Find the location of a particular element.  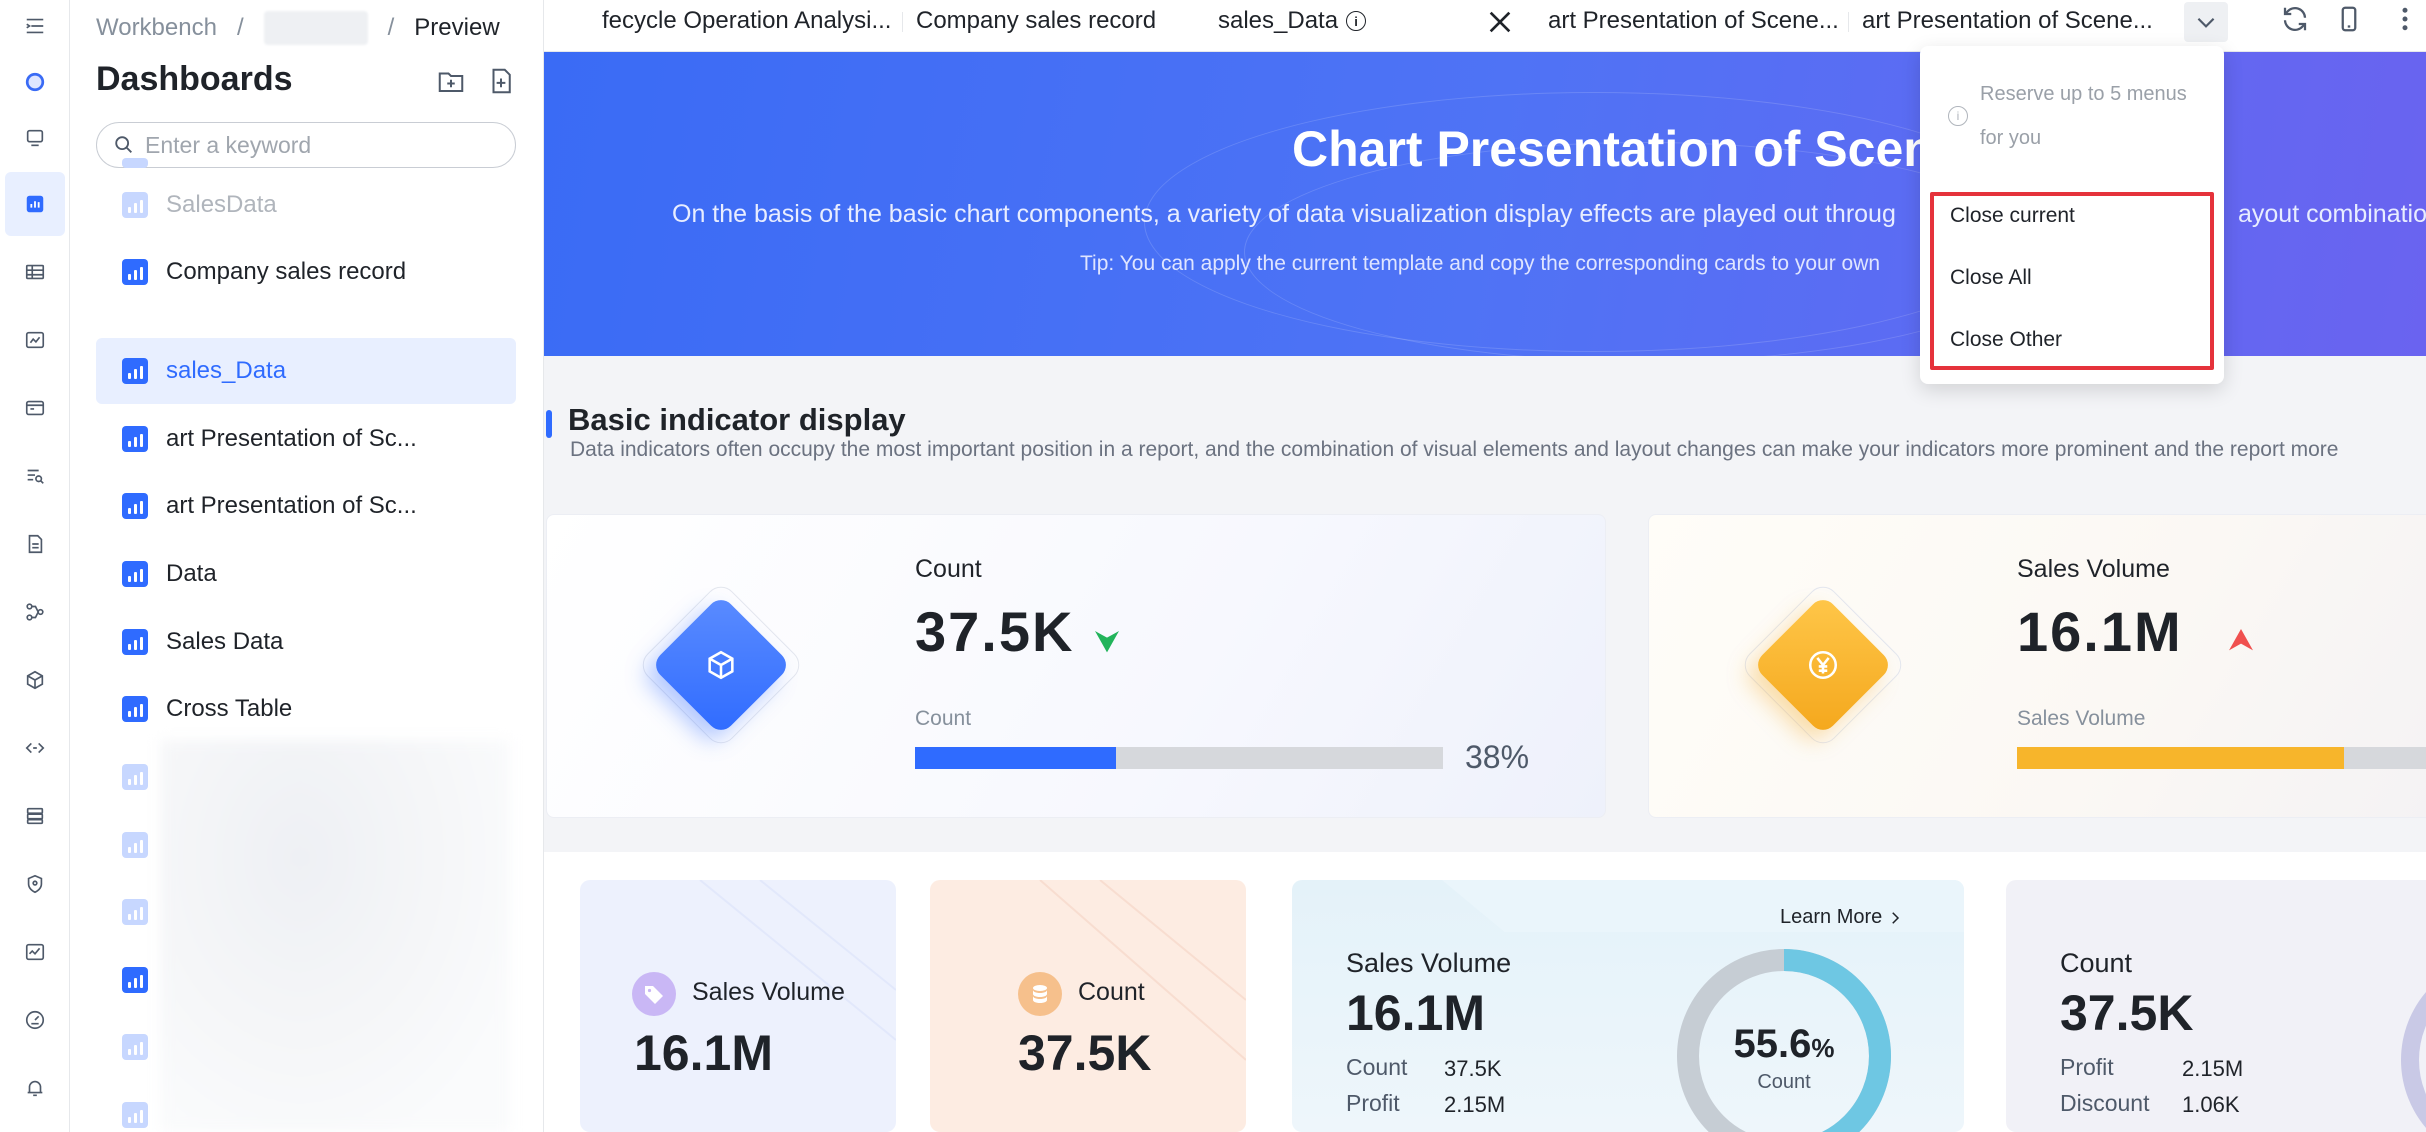

list-item: Data is located at coordinates (306, 574).